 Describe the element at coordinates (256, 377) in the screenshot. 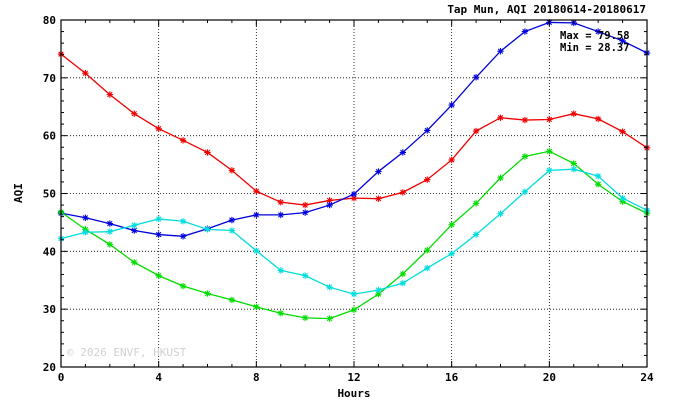

I see `x-tick-label: 8` at that location.